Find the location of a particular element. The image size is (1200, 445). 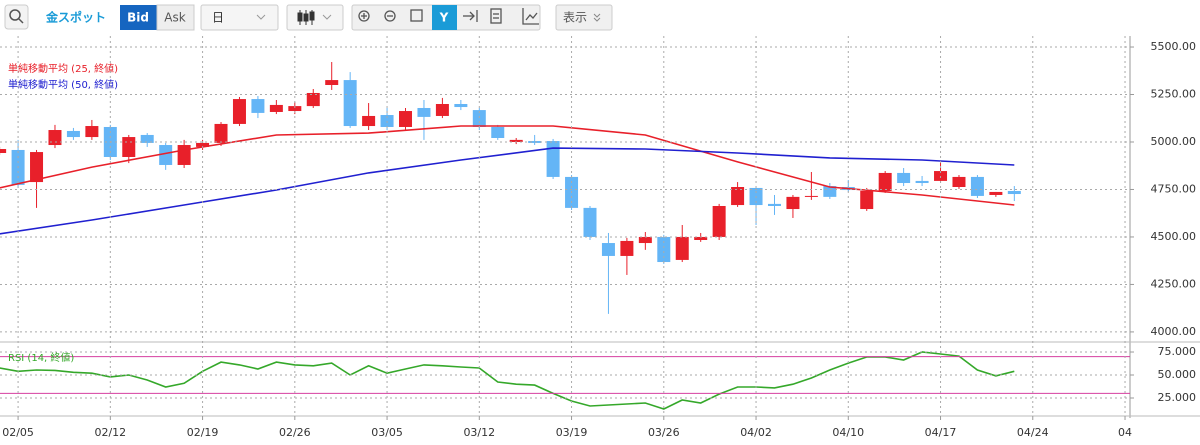

toolbar: 金スポット Bid Ask 日 Y 表示 is located at coordinates (308, 17).